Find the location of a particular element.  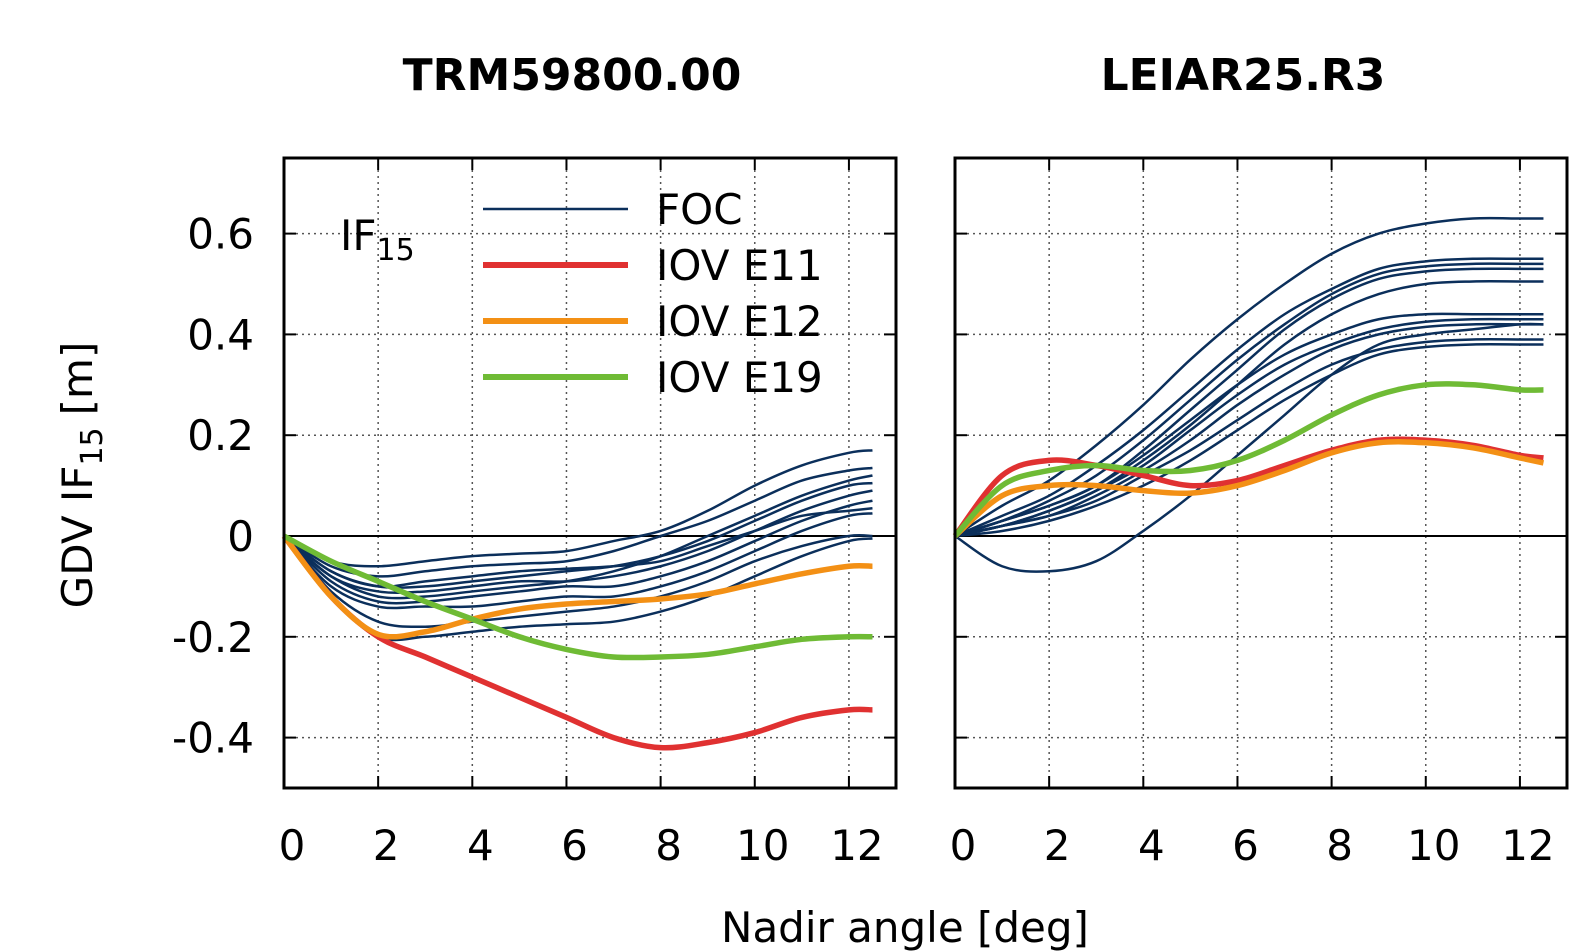

annotation-text: IF is located at coordinates (358, 235).